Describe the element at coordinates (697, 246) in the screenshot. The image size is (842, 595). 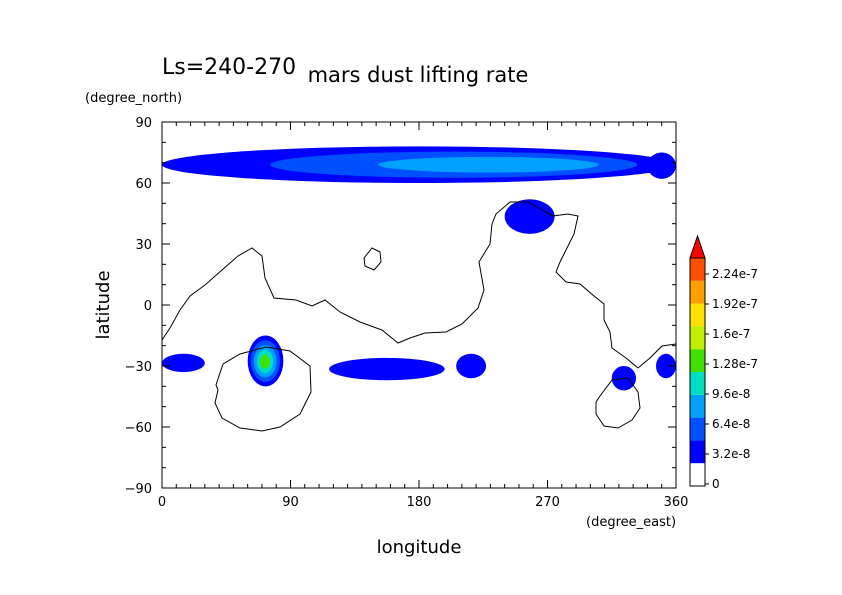
I see `colorbar-max-arrow` at that location.